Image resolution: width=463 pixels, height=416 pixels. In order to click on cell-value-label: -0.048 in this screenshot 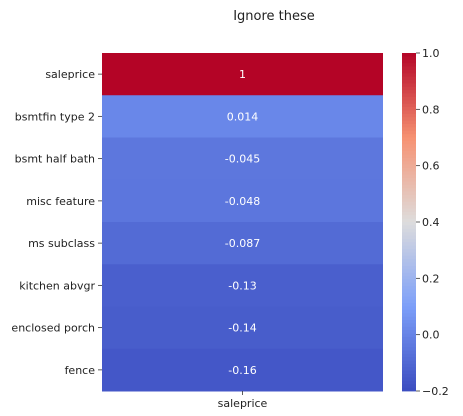, I will do `click(242, 201)`.